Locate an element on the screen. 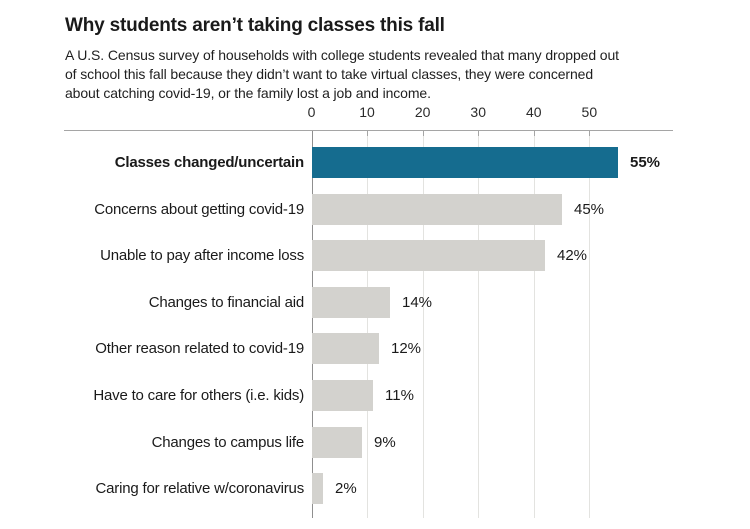 Image resolution: width=750 pixels, height=529 pixels. axis-tick-label: 40 is located at coordinates (533, 112).